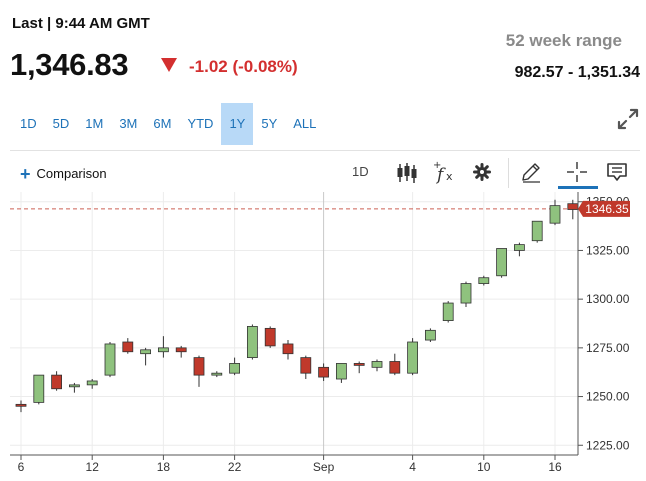  Describe the element at coordinates (608, 250) in the screenshot. I see `y-tick-label: 1325.00` at that location.